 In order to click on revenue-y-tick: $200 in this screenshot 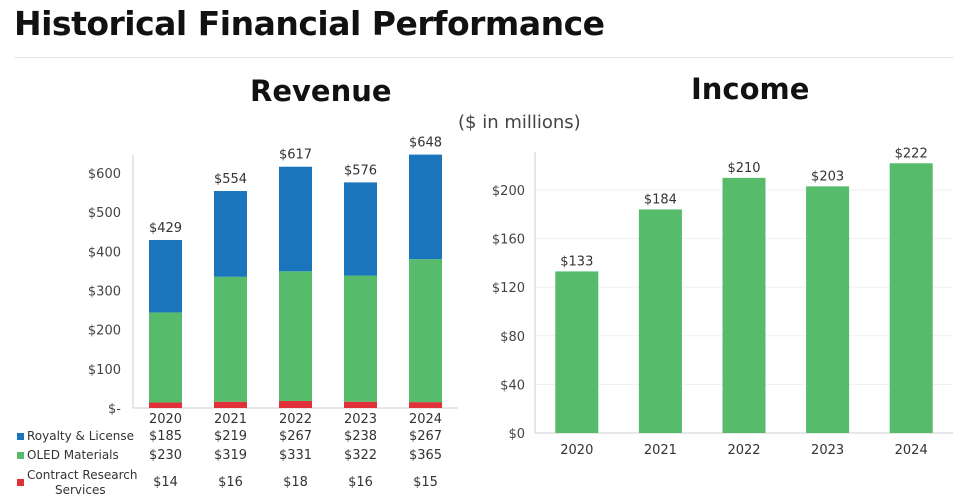, I will do `click(104, 331)`.